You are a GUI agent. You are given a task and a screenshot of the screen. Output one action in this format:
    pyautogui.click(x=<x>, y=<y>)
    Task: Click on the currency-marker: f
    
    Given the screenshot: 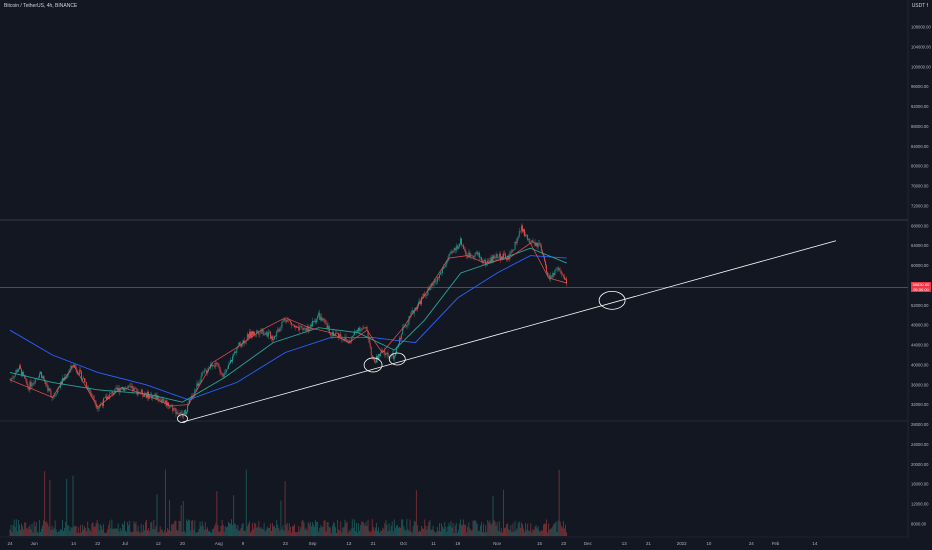 What is the action you would take?
    pyautogui.click(x=927, y=6)
    